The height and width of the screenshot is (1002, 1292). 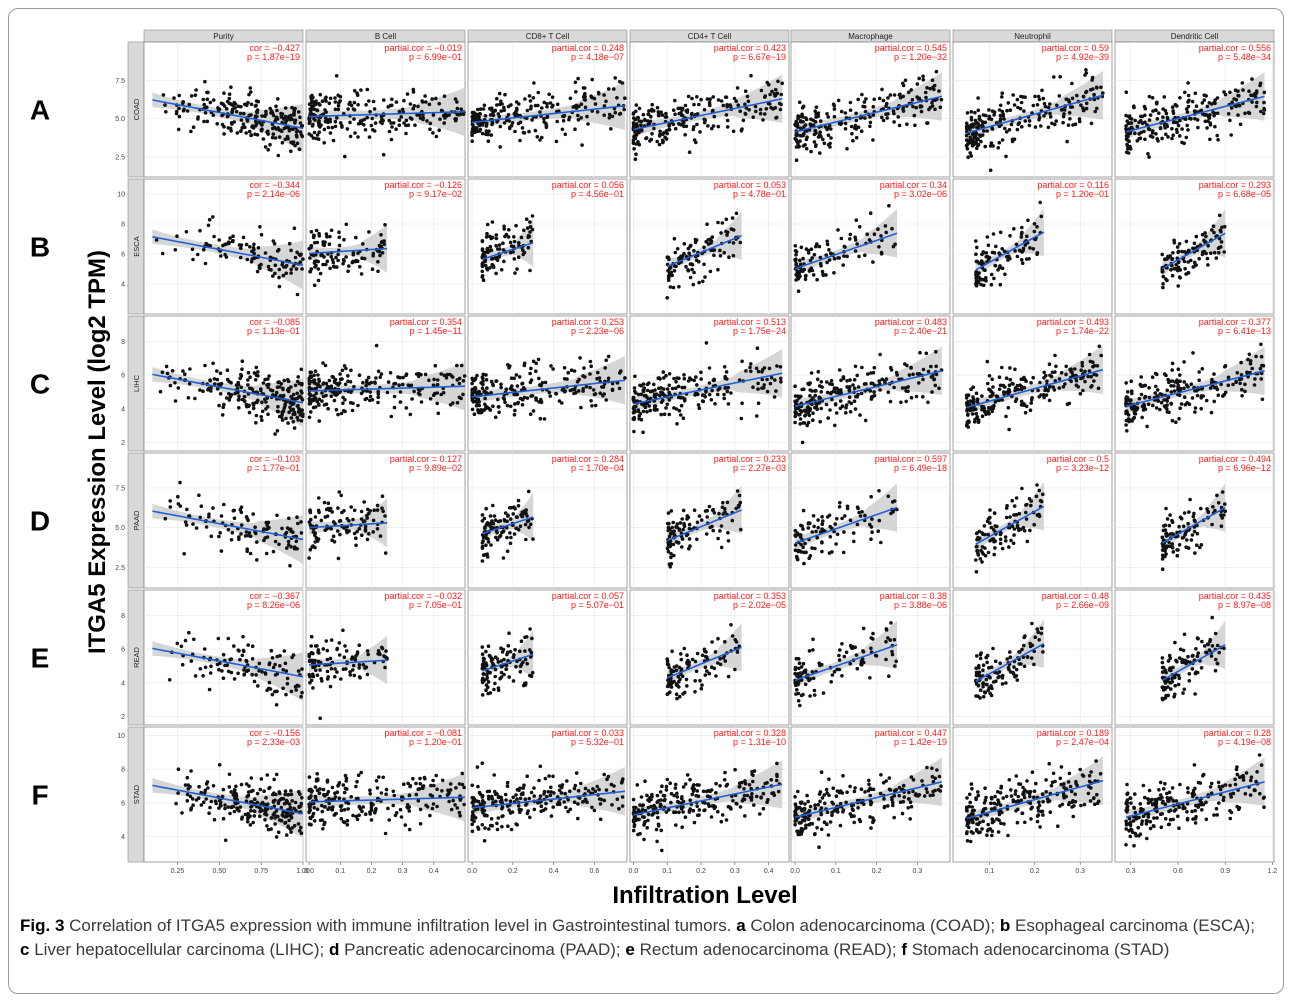 What do you see at coordinates (386, 36) in the screenshot?
I see `column-strip-label: B Cell` at bounding box center [386, 36].